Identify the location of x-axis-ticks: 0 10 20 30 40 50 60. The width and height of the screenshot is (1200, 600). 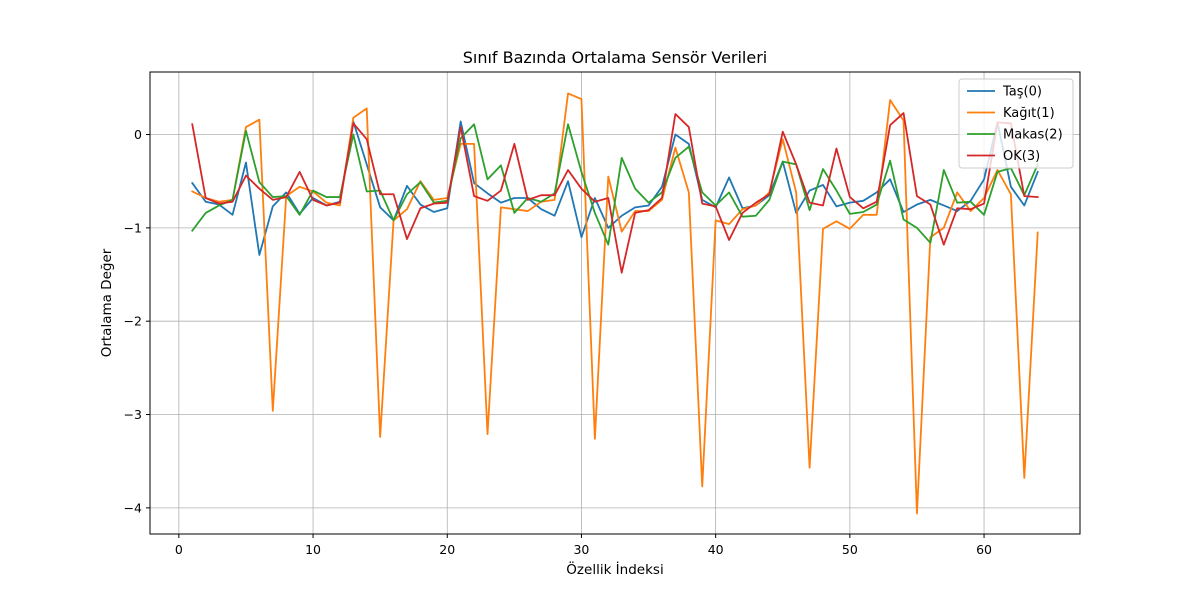
(583, 545).